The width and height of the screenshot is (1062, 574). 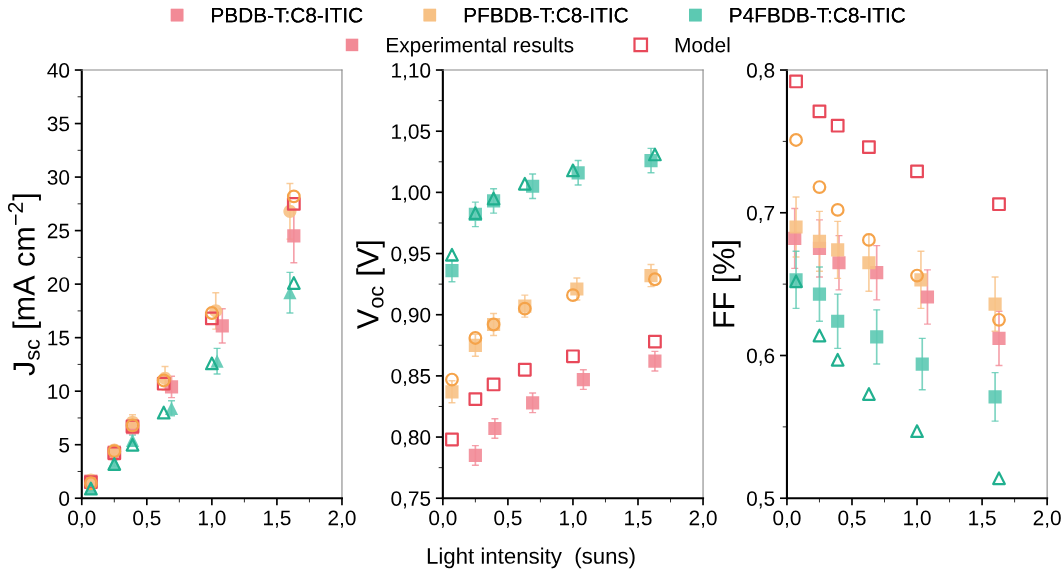 I want to click on legend-label: PFBDB-T:C8-ITIC, so click(x=546, y=15).